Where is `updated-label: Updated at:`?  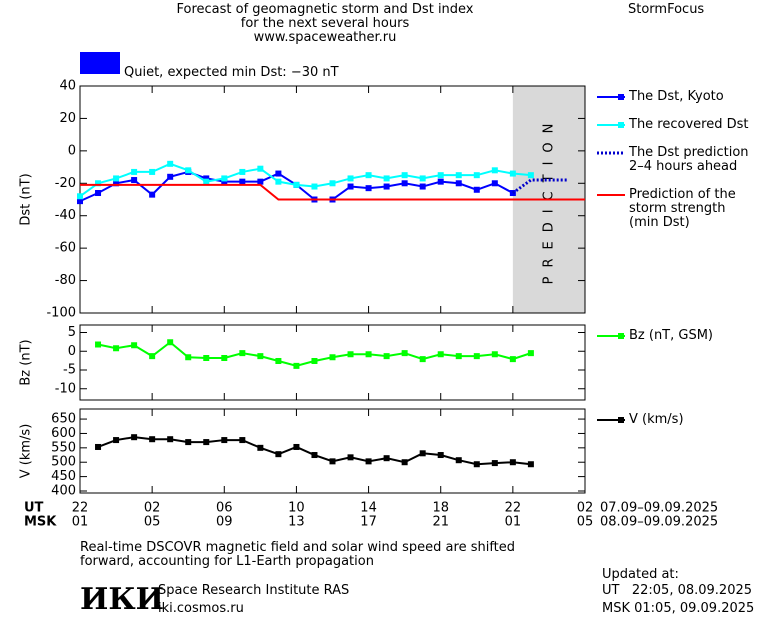 updated-label: Updated at: is located at coordinates (640, 574).